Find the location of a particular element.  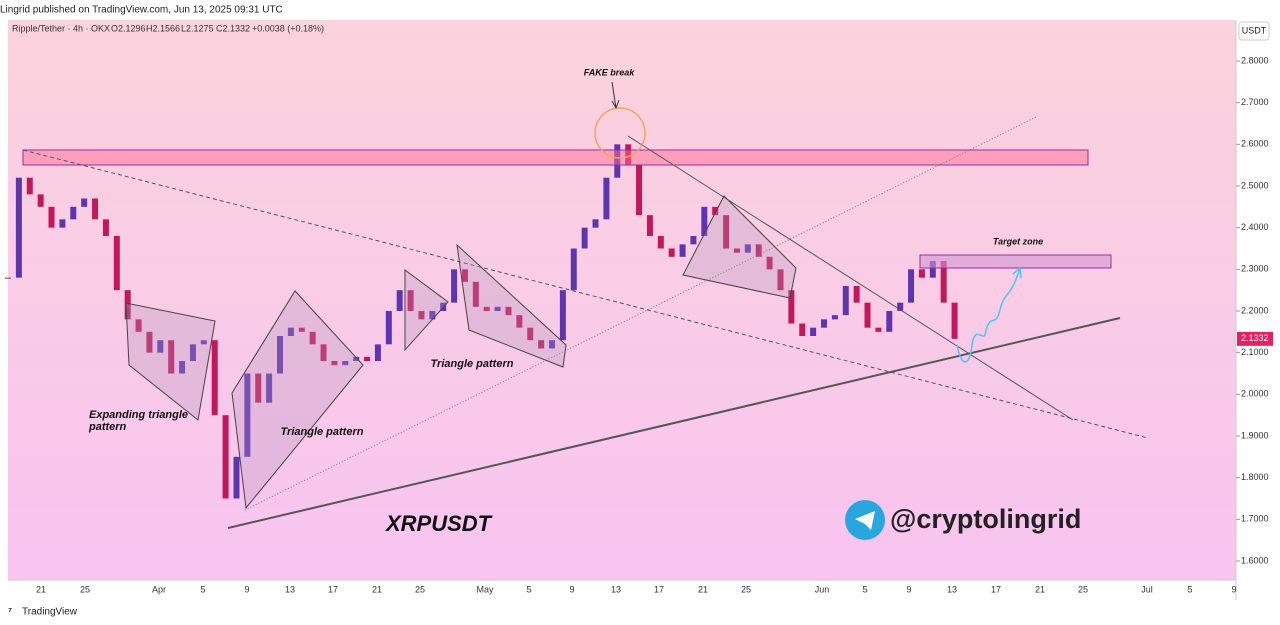

y-tick-label: 2.3000 is located at coordinates (1255, 269).